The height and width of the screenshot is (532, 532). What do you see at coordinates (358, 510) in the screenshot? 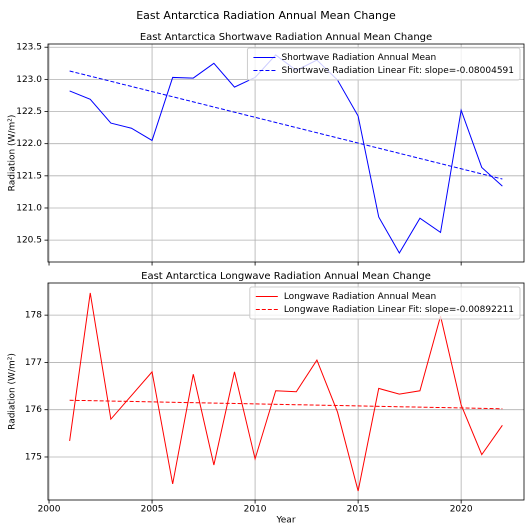
I see `x-tick-label: 2015` at bounding box center [358, 510].